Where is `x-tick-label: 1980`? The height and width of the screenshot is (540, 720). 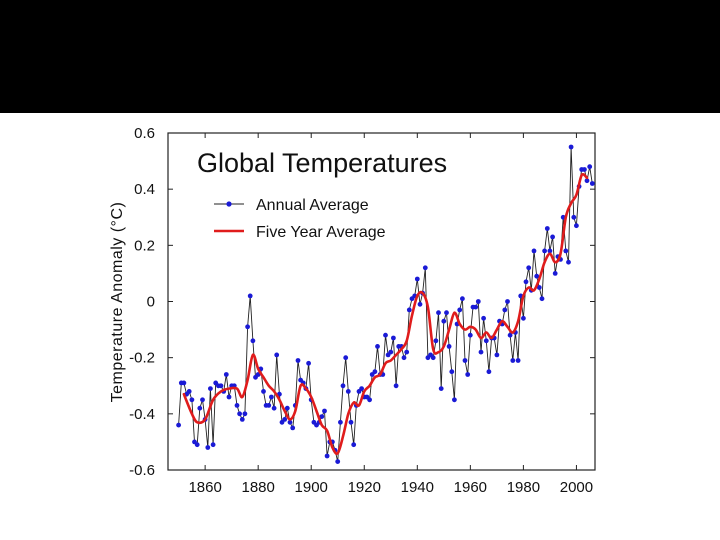 x-tick-label: 1980 is located at coordinates (523, 487).